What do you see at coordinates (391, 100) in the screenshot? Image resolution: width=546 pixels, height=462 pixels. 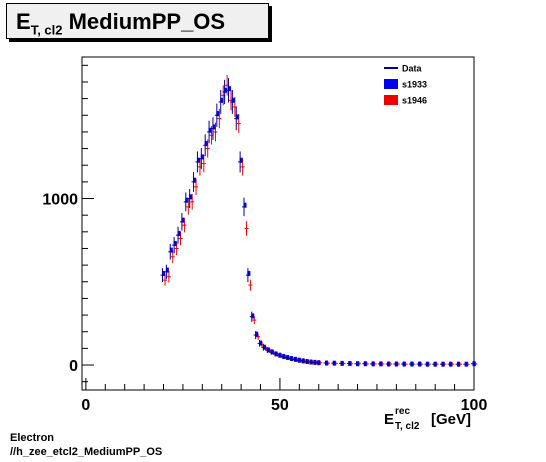 I see `legend-swatch-s1946` at bounding box center [391, 100].